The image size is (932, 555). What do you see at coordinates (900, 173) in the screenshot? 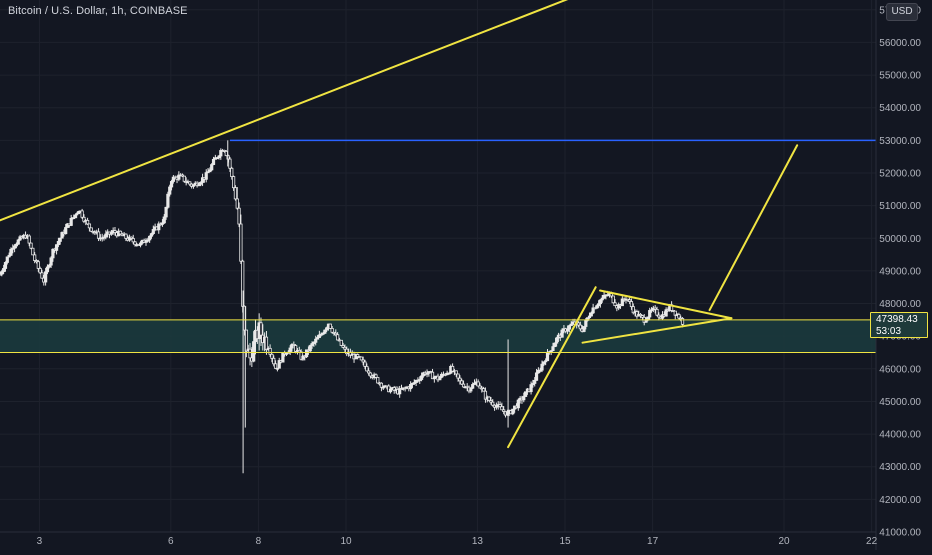
I see `price-tick-label: 52000.00` at bounding box center [900, 173].